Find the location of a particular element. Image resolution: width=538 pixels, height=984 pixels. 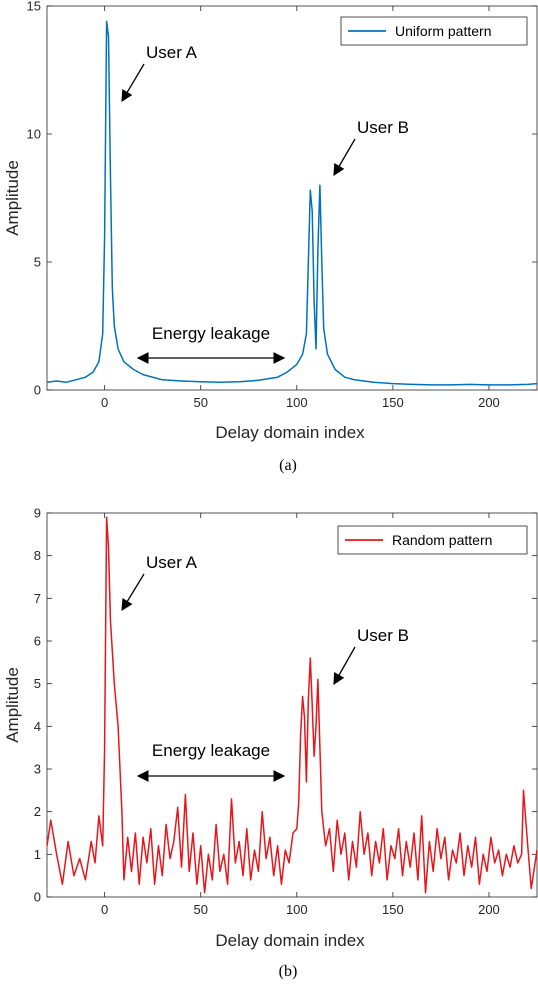

y-tick-label-a-0: 0 is located at coordinates (37, 390).